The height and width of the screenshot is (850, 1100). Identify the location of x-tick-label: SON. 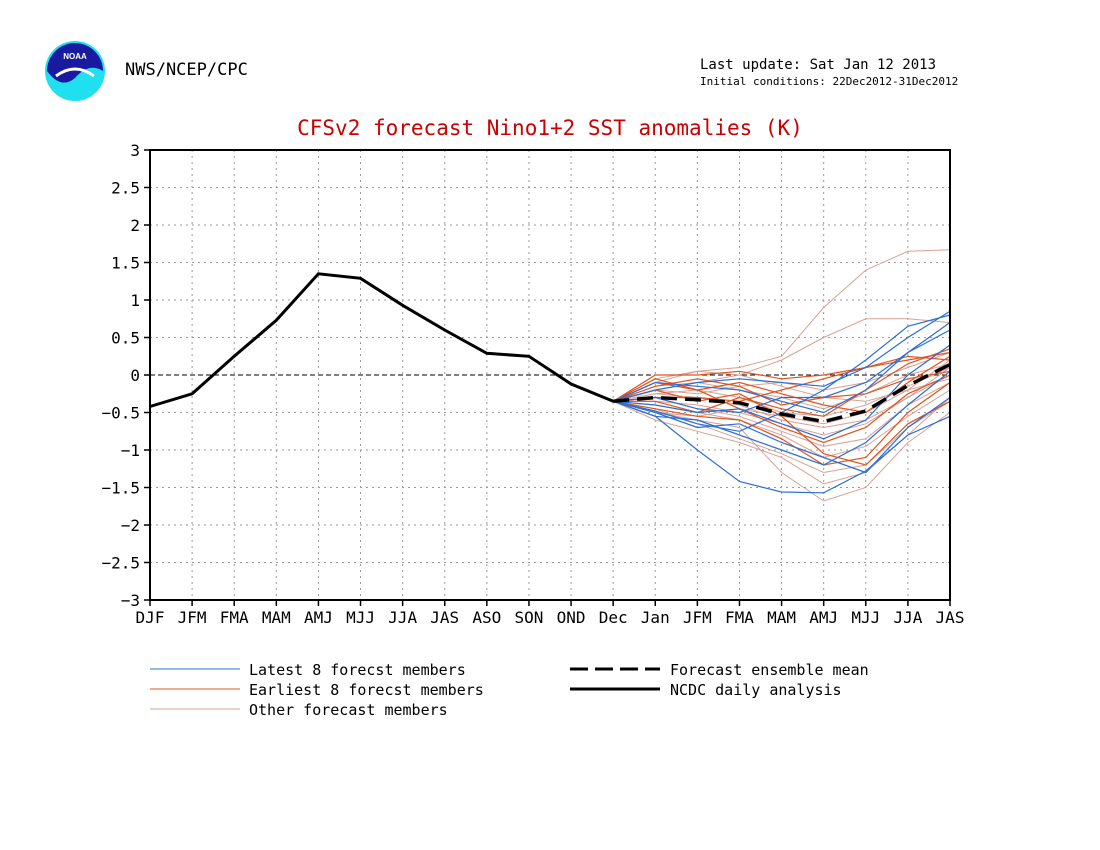
(528, 617).